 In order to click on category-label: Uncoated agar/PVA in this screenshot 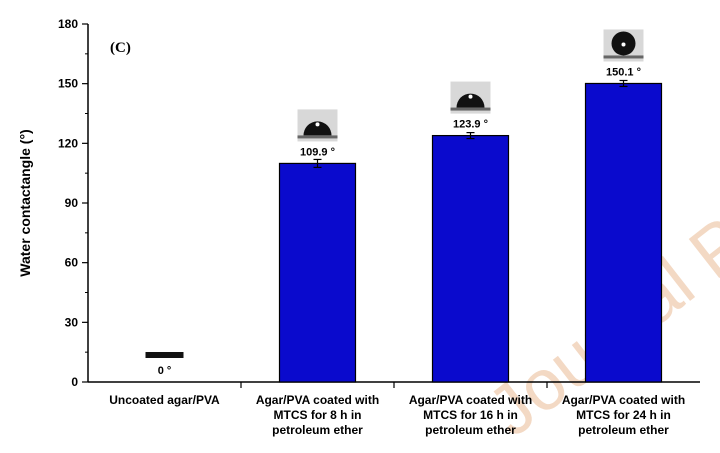, I will do `click(164, 400)`.